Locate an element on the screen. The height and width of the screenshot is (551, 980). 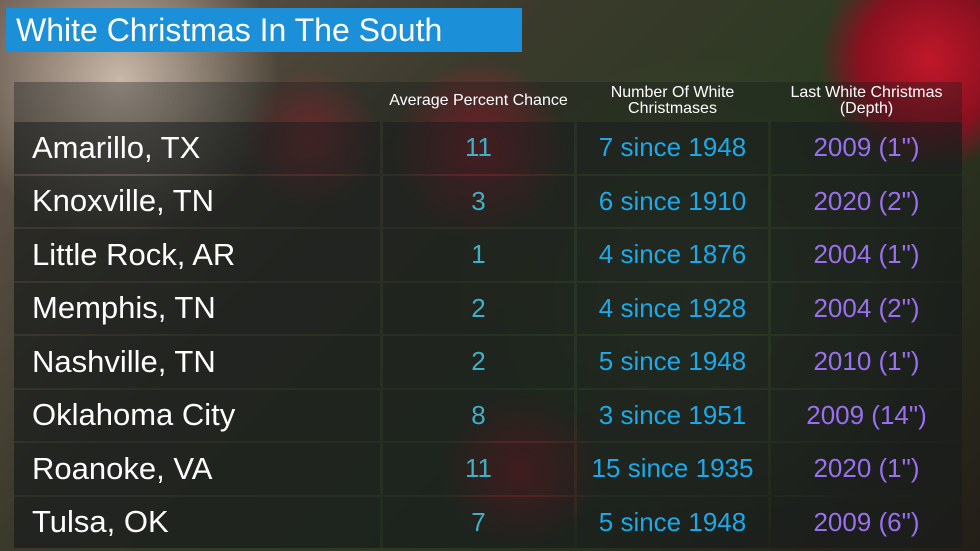
count-cell: 6 since 1910 is located at coordinates (672, 201).